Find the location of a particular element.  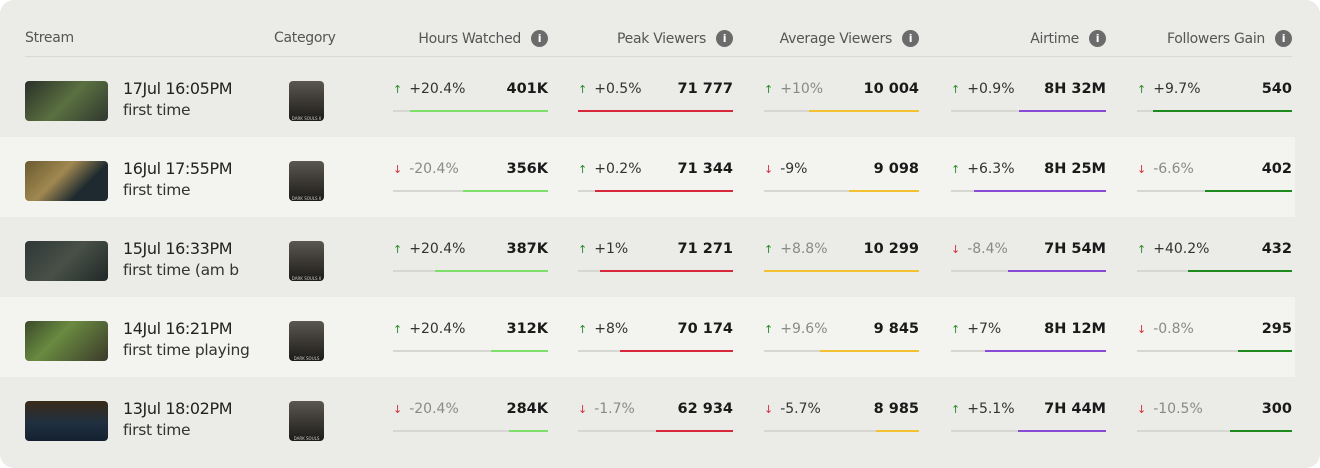

header-label: Followers Gain is located at coordinates (1215, 38).